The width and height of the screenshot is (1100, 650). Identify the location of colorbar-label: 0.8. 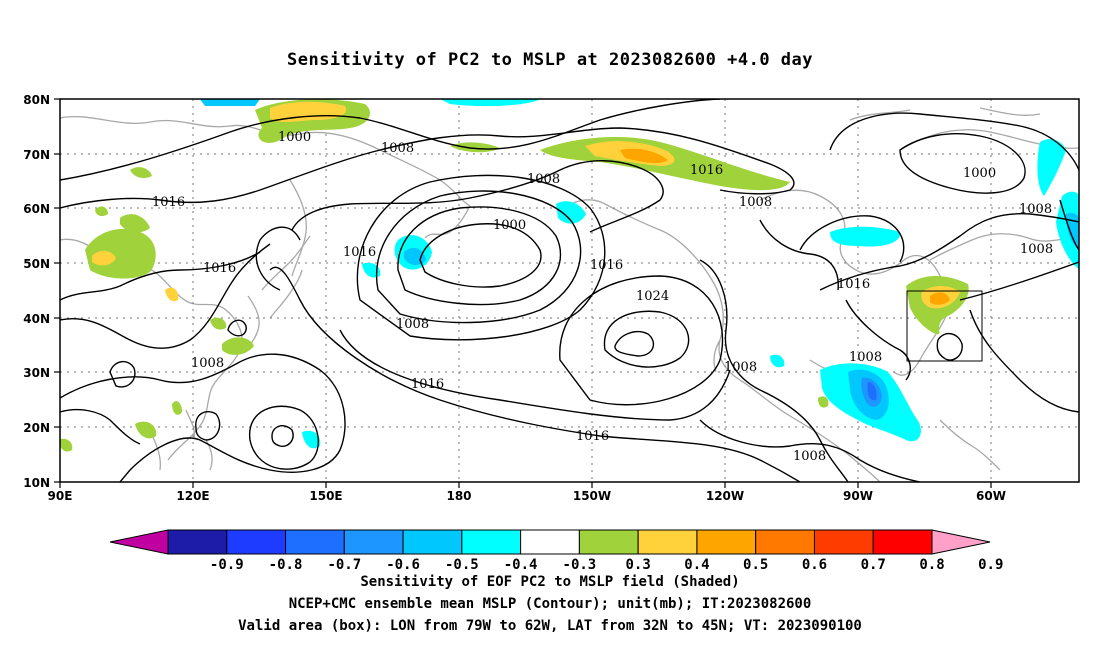
(931, 565).